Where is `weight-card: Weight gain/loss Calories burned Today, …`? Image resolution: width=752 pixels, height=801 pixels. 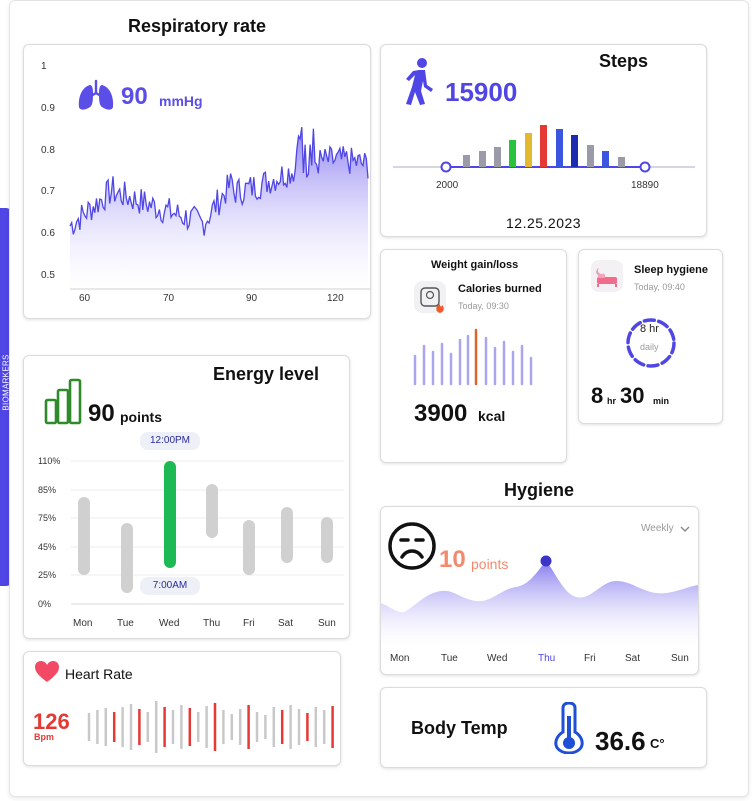 weight-card: Weight gain/loss Calories burned Today, … is located at coordinates (473, 356).